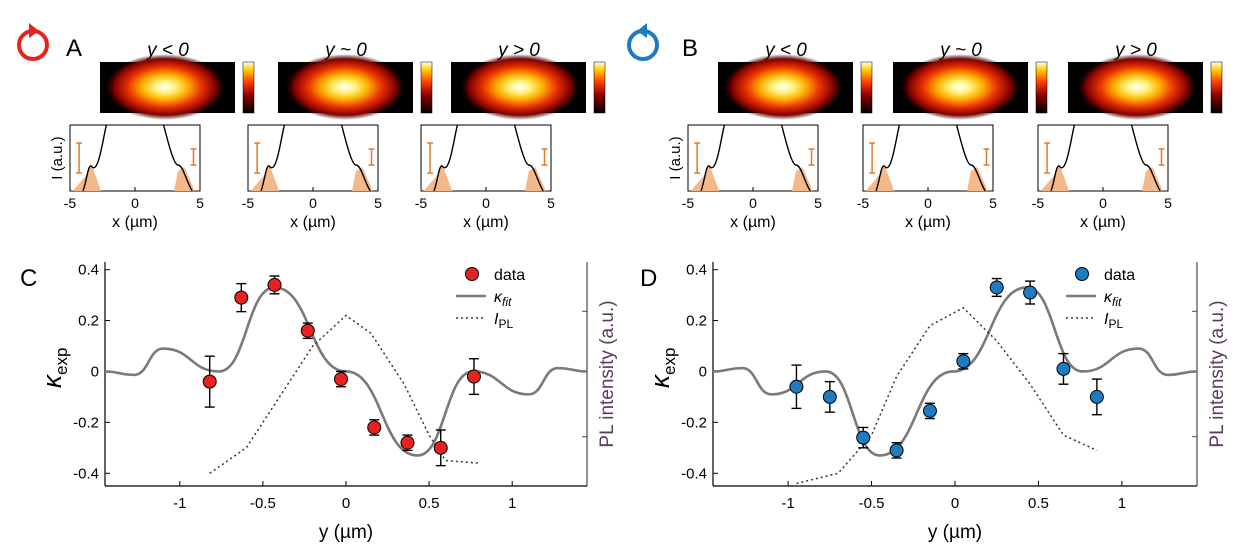  Describe the element at coordinates (313, 222) in the screenshot. I see `profile-xlabel-a-2: x (µm)` at that location.